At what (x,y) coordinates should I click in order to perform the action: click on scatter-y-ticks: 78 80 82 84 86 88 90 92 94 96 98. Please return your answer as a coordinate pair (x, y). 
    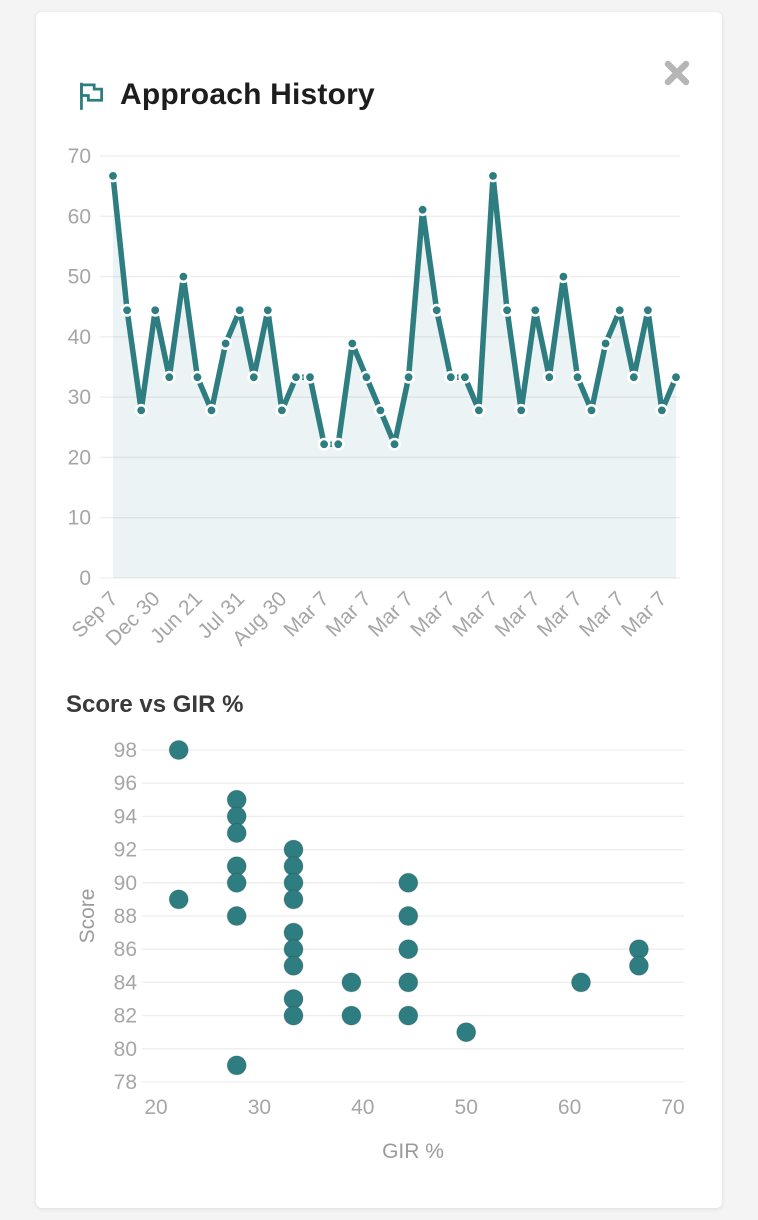
    Looking at the image, I should click on (126, 916).